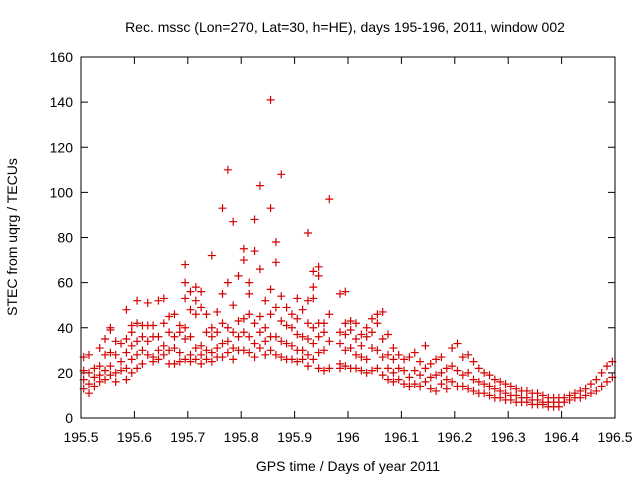 The image size is (640, 480). Describe the element at coordinates (294, 437) in the screenshot. I see `x-tick-label: 195.9` at that location.